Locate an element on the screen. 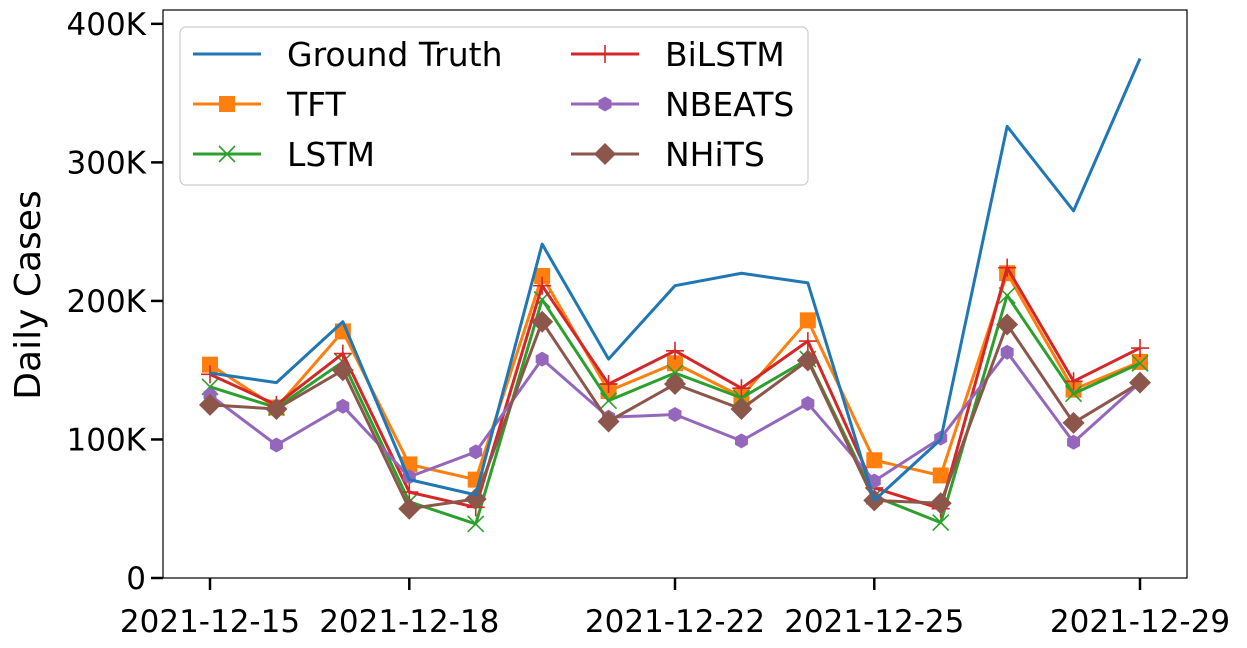 This screenshot has height=648, width=1247. x-tick-label: 2021-12-18 is located at coordinates (409, 622).